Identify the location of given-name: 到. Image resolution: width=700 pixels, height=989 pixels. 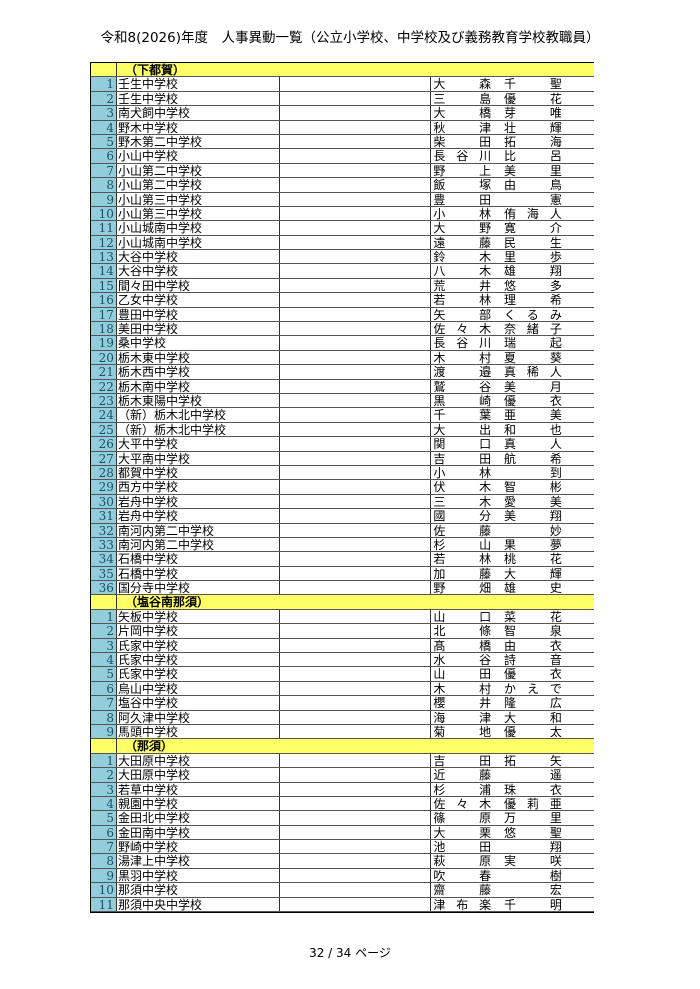
(555, 472).